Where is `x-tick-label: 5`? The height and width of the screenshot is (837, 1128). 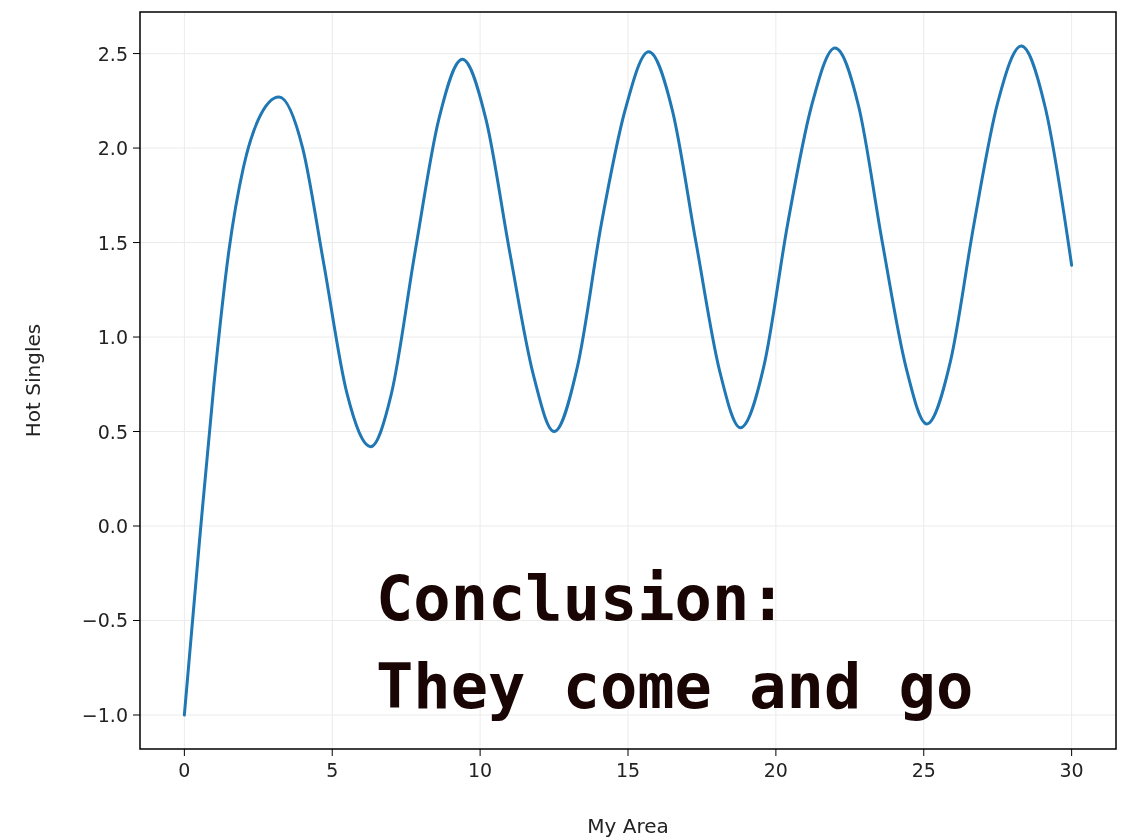
x-tick-label: 5 is located at coordinates (332, 770).